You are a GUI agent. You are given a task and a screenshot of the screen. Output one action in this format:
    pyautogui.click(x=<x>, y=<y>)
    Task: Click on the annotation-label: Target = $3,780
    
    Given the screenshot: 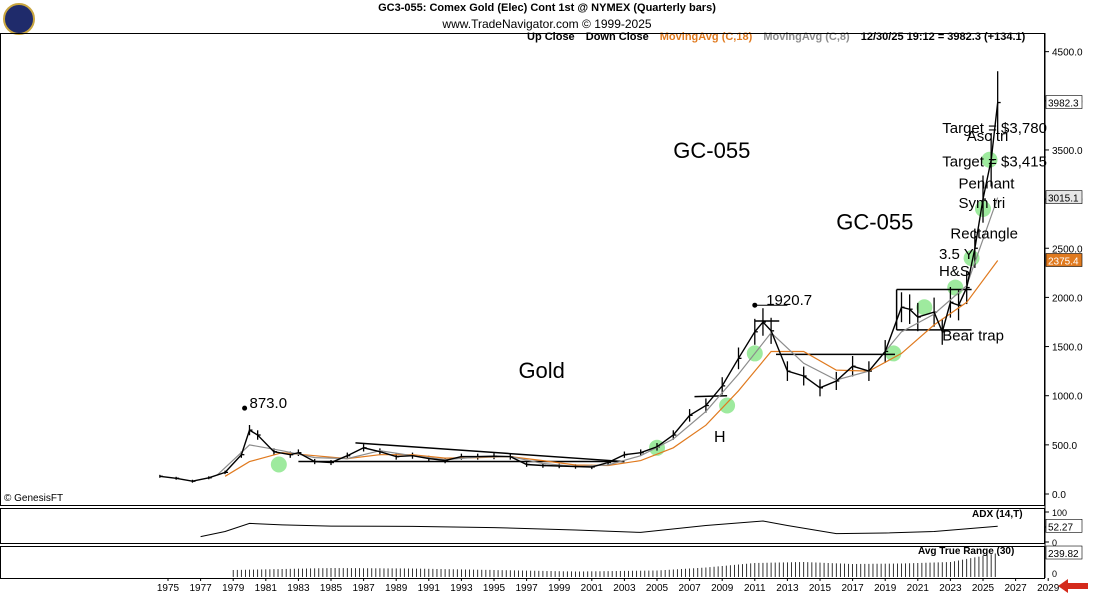 What is the action you would take?
    pyautogui.click(x=994, y=128)
    